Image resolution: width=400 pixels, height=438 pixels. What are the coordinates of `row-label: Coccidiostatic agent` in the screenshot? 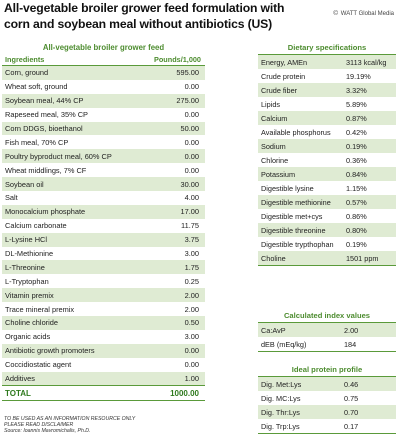 It's located at (38, 365).